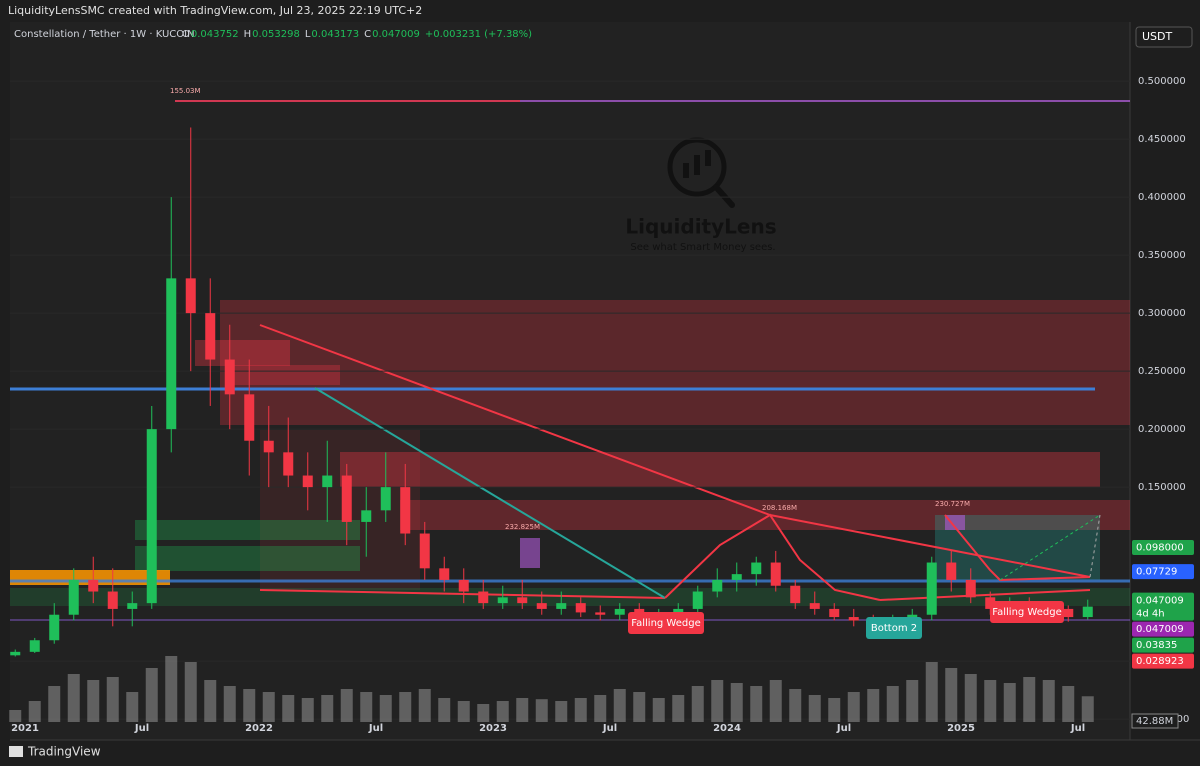 Image resolution: width=1200 pixels, height=766 pixels. I want to click on price-tag-label: 0.098000, so click(1160, 547).